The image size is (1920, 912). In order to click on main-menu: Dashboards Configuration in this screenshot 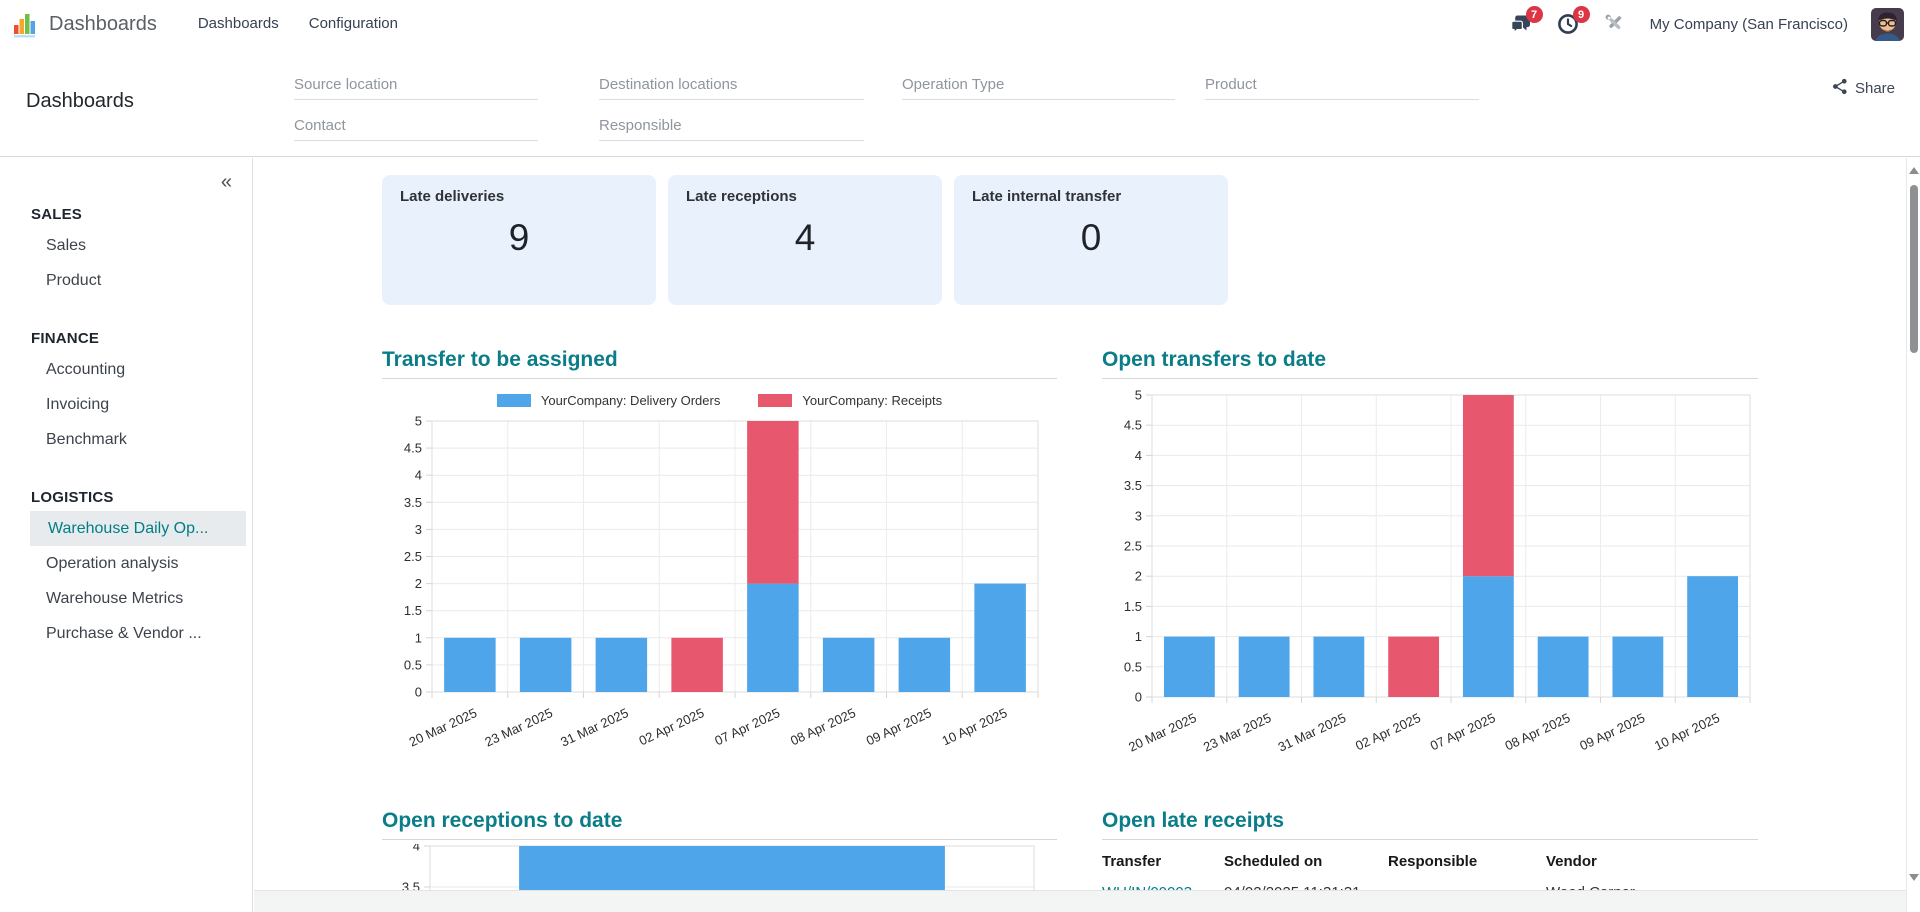, I will do `click(298, 24)`.